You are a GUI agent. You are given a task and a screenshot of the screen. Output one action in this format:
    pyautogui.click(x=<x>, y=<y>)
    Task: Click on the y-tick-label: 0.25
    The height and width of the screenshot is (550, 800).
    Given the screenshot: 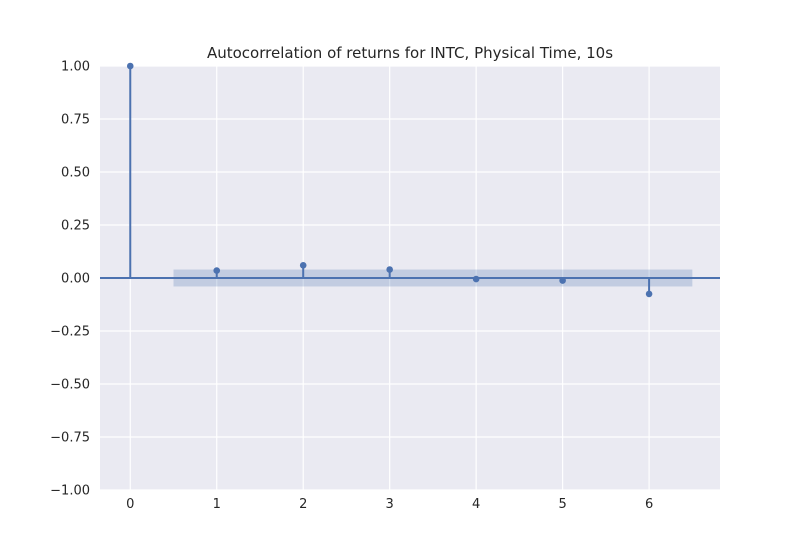 What is the action you would take?
    pyautogui.click(x=75, y=226)
    